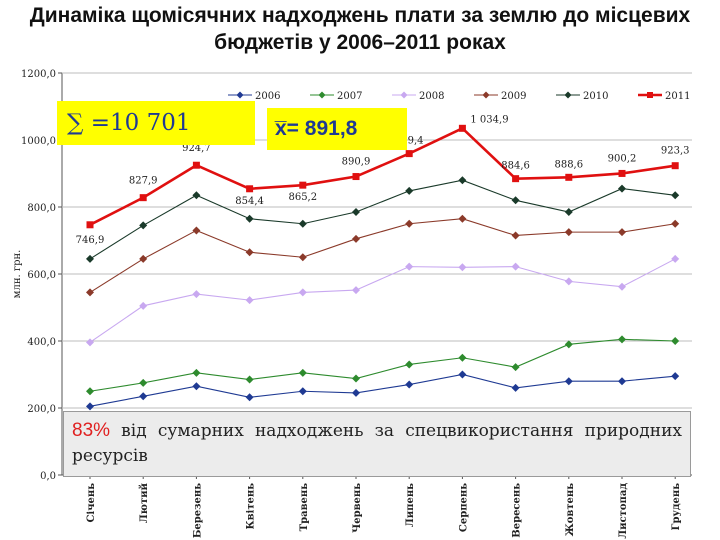 The height and width of the screenshot is (540, 720). I want to click on data-label: 865,2, so click(302, 197).